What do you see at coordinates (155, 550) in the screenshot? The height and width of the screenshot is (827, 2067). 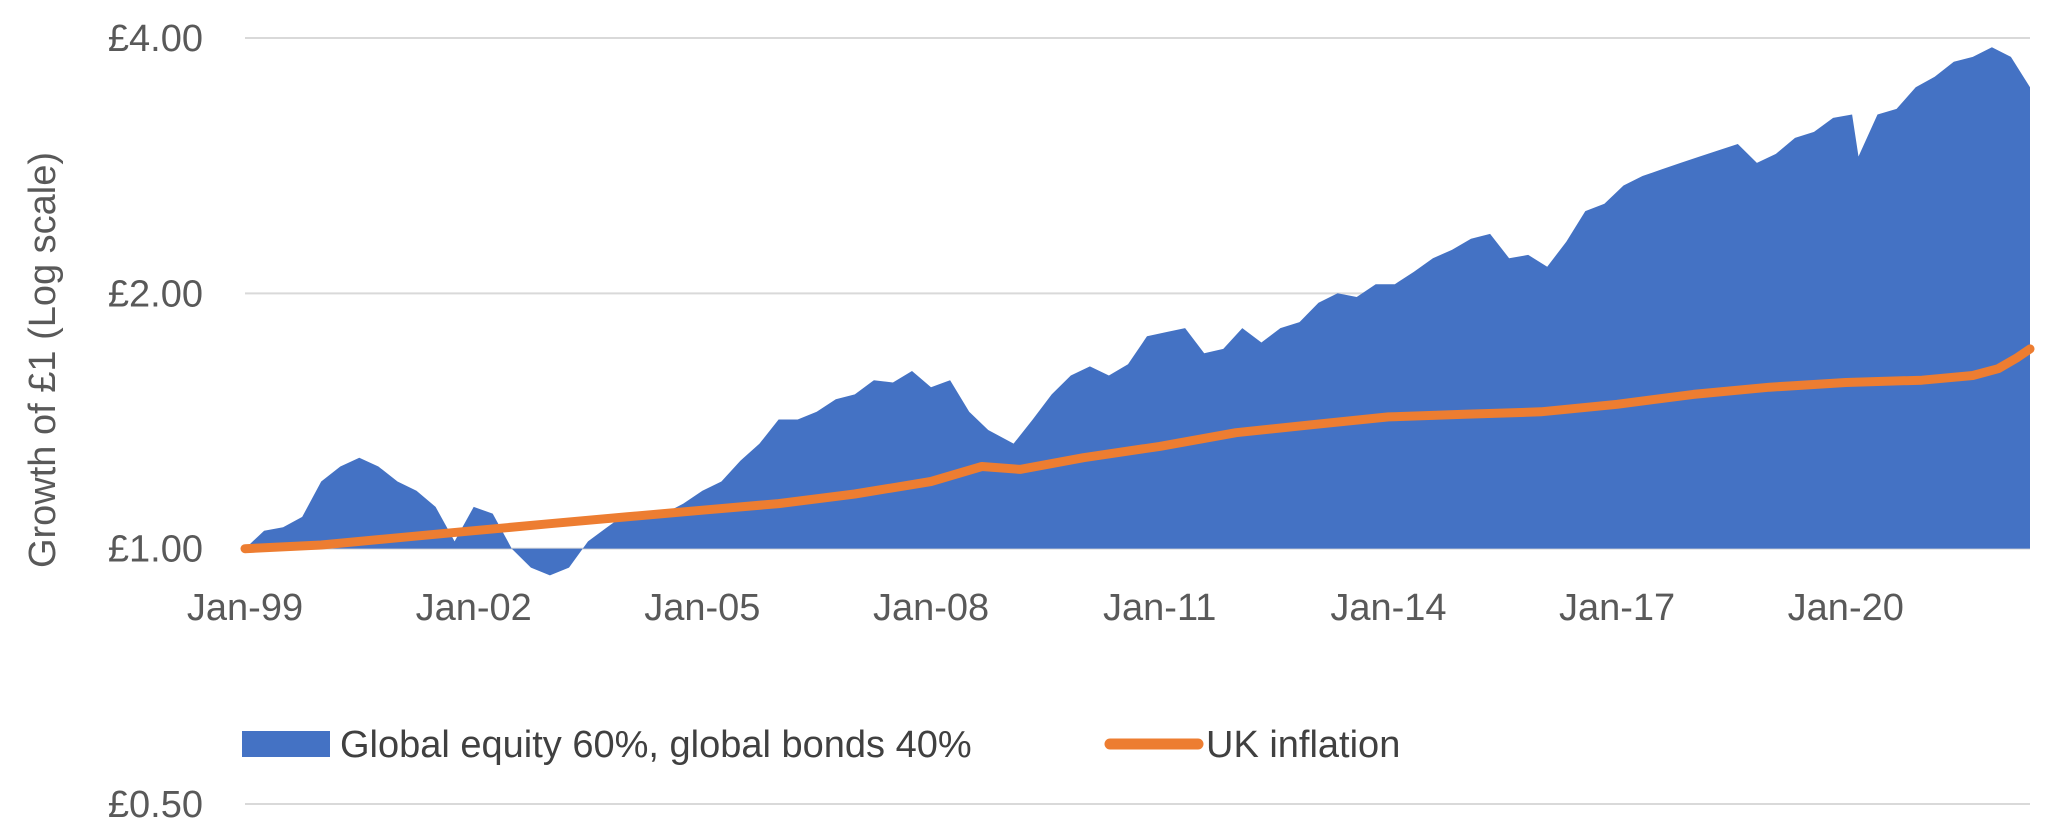 I see `y-tick-label: £1.00` at bounding box center [155, 550].